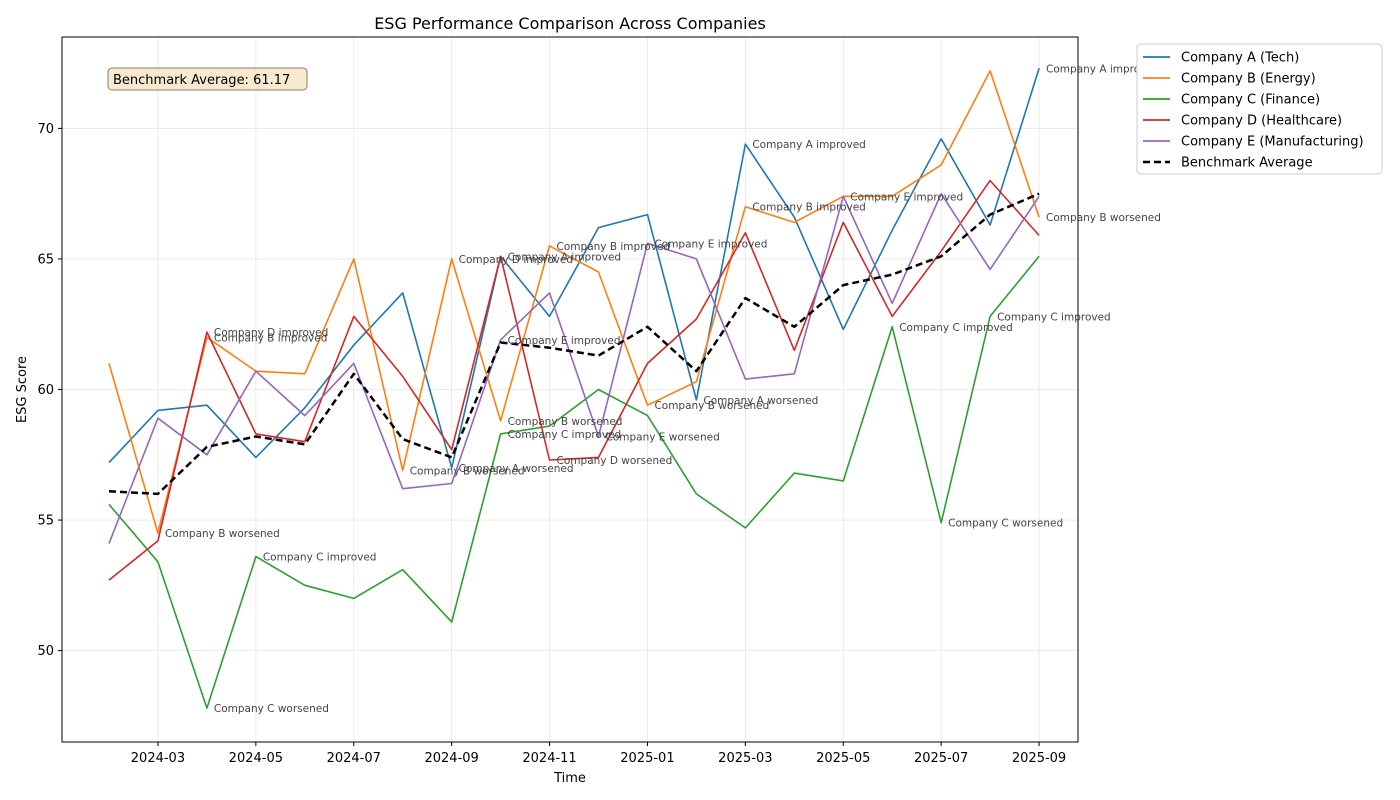 Image resolution: width=1400 pixels, height=800 pixels. I want to click on y-tick-label: 65, so click(45, 259).